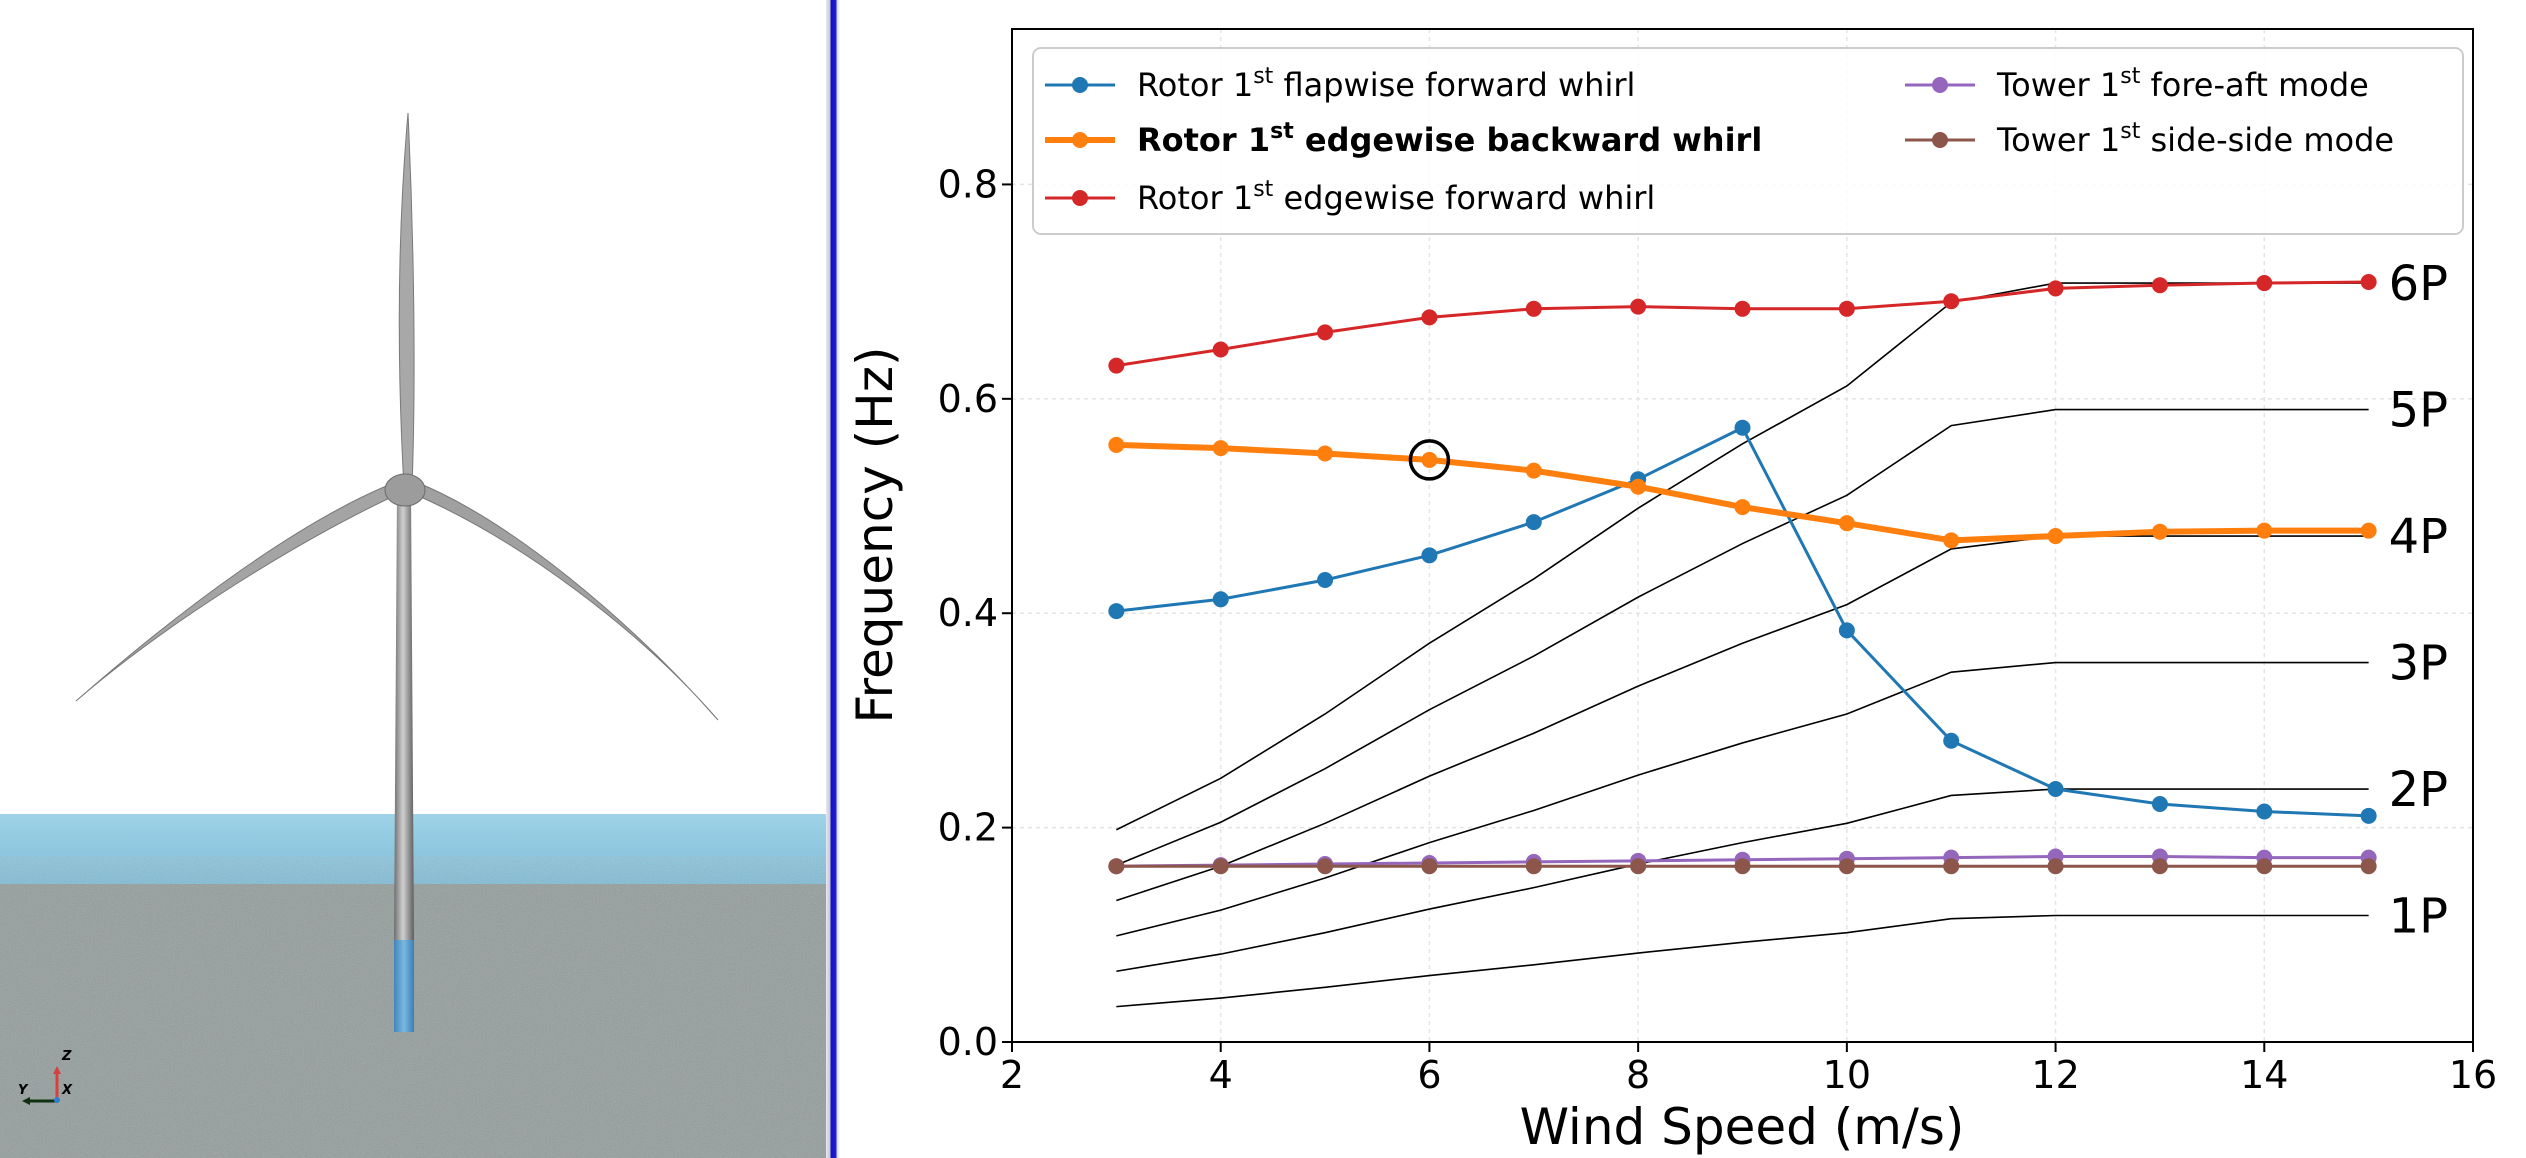 The width and height of the screenshot is (2526, 1158). What do you see at coordinates (2418, 537) in the screenshot?
I see `harmonic-label-4P: 4P` at bounding box center [2418, 537].